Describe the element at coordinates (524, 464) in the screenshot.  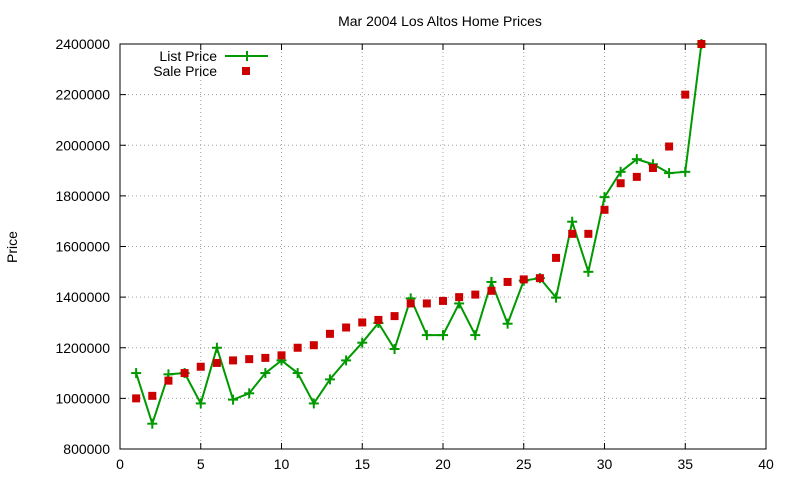
I see `x-tick-label: 25` at that location.